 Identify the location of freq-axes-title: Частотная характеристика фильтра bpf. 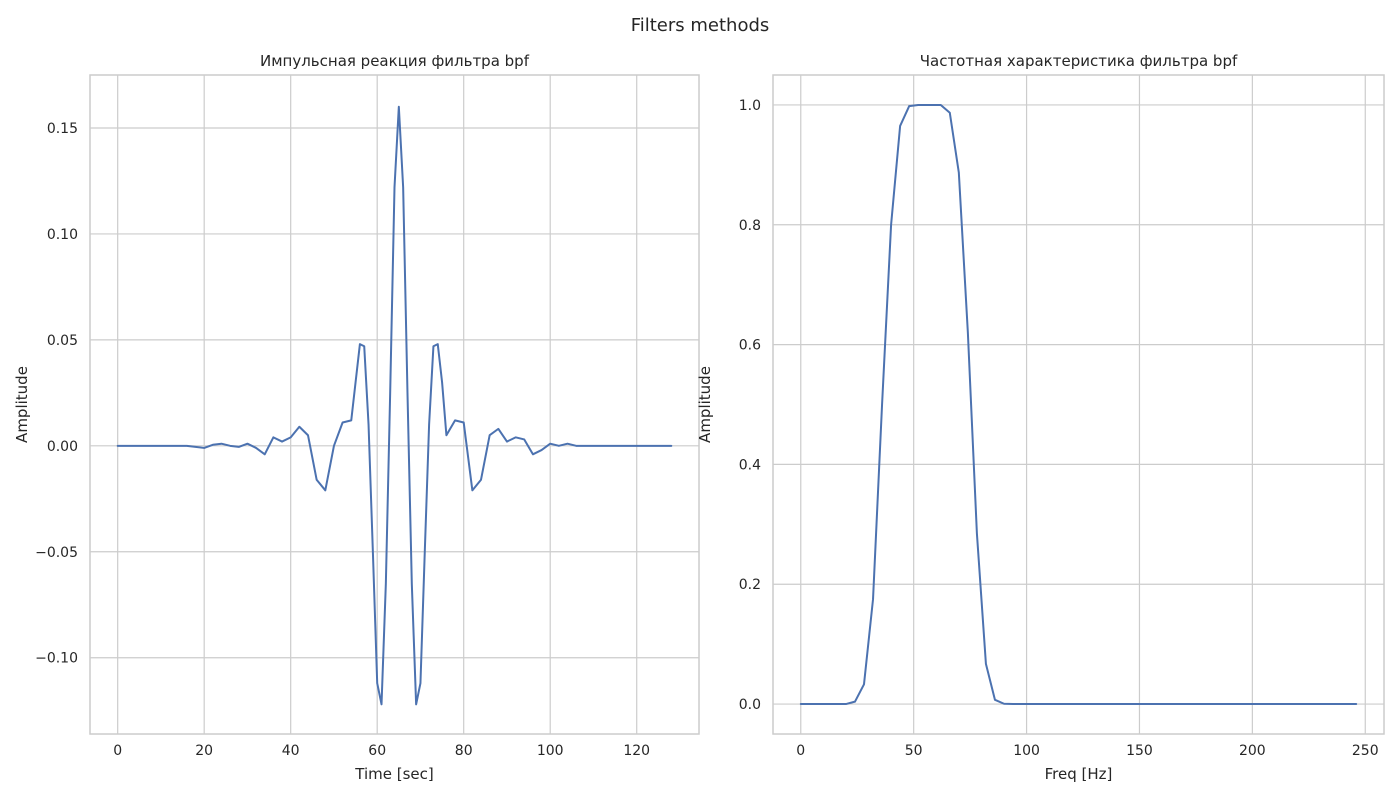
(1079, 61).